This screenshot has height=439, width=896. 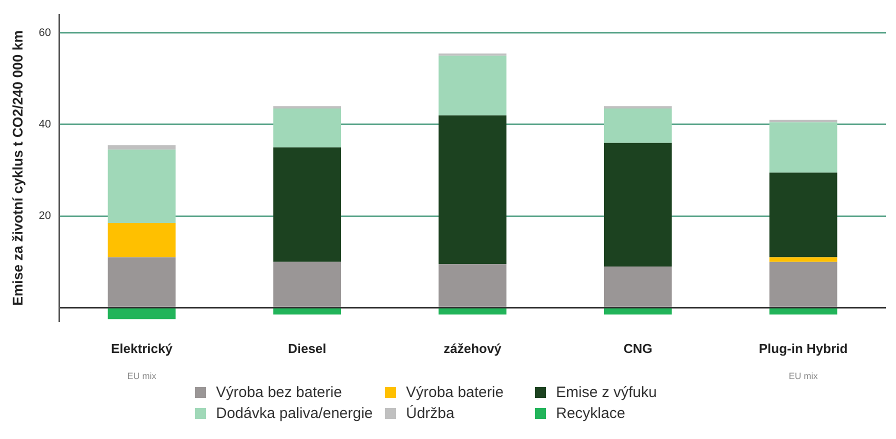 What do you see at coordinates (430, 413) in the screenshot?
I see `legend-label: Údržba` at bounding box center [430, 413].